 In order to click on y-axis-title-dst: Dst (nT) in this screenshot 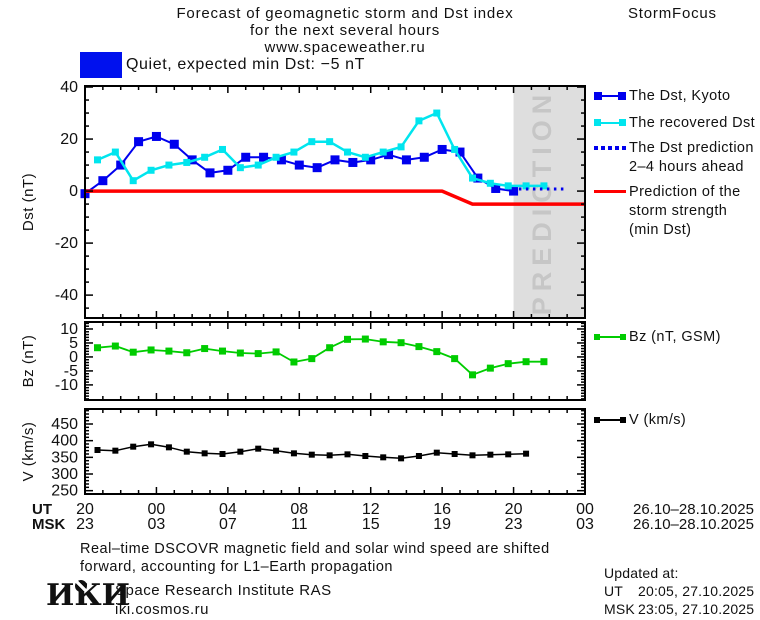, I will do `click(28, 202)`.